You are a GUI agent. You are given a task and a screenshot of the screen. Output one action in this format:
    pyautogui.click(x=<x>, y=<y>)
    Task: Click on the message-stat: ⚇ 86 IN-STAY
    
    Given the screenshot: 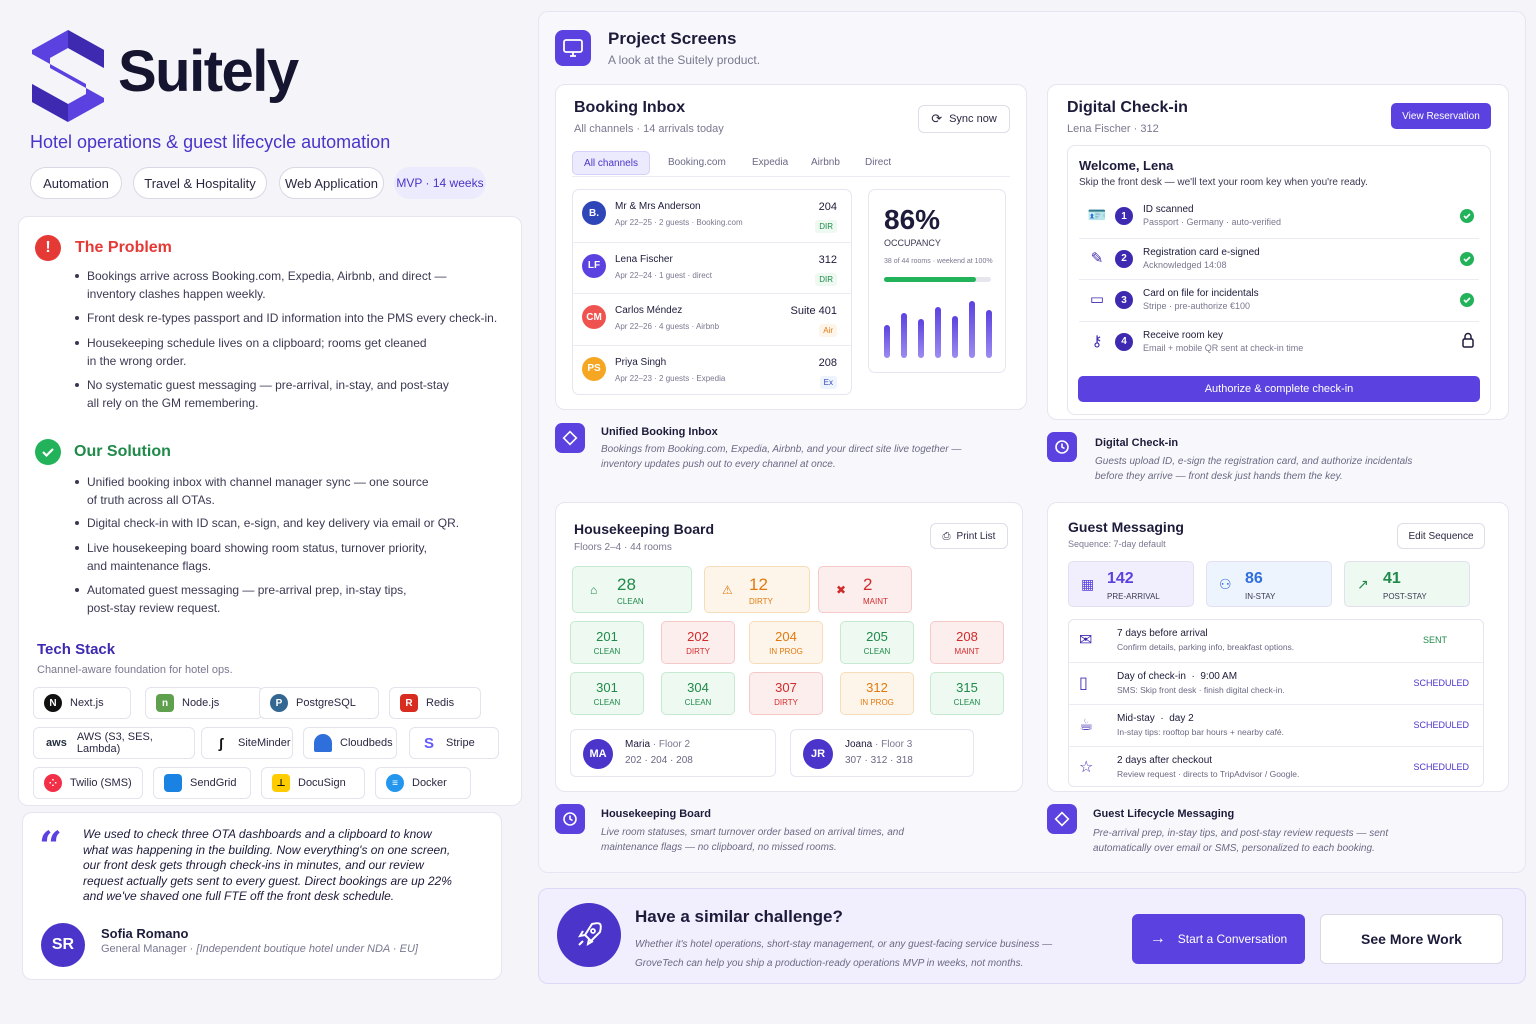 What is the action you would take?
    pyautogui.click(x=1269, y=584)
    